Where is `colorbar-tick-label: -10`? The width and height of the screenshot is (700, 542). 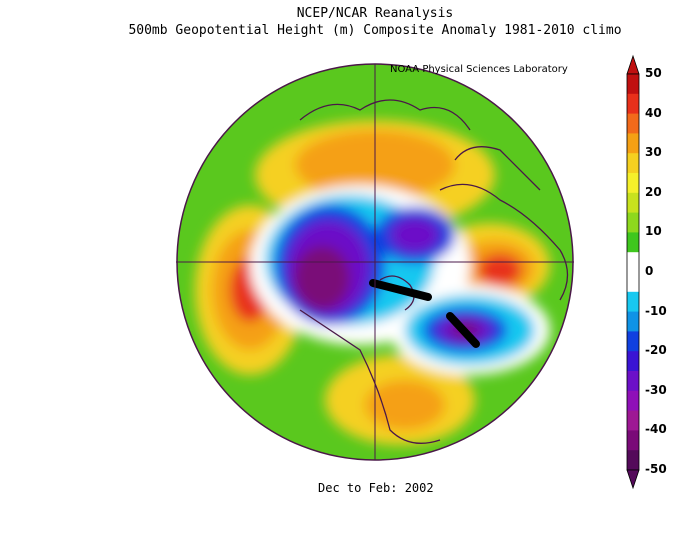
colorbar-tick-label: -10 is located at coordinates (656, 310).